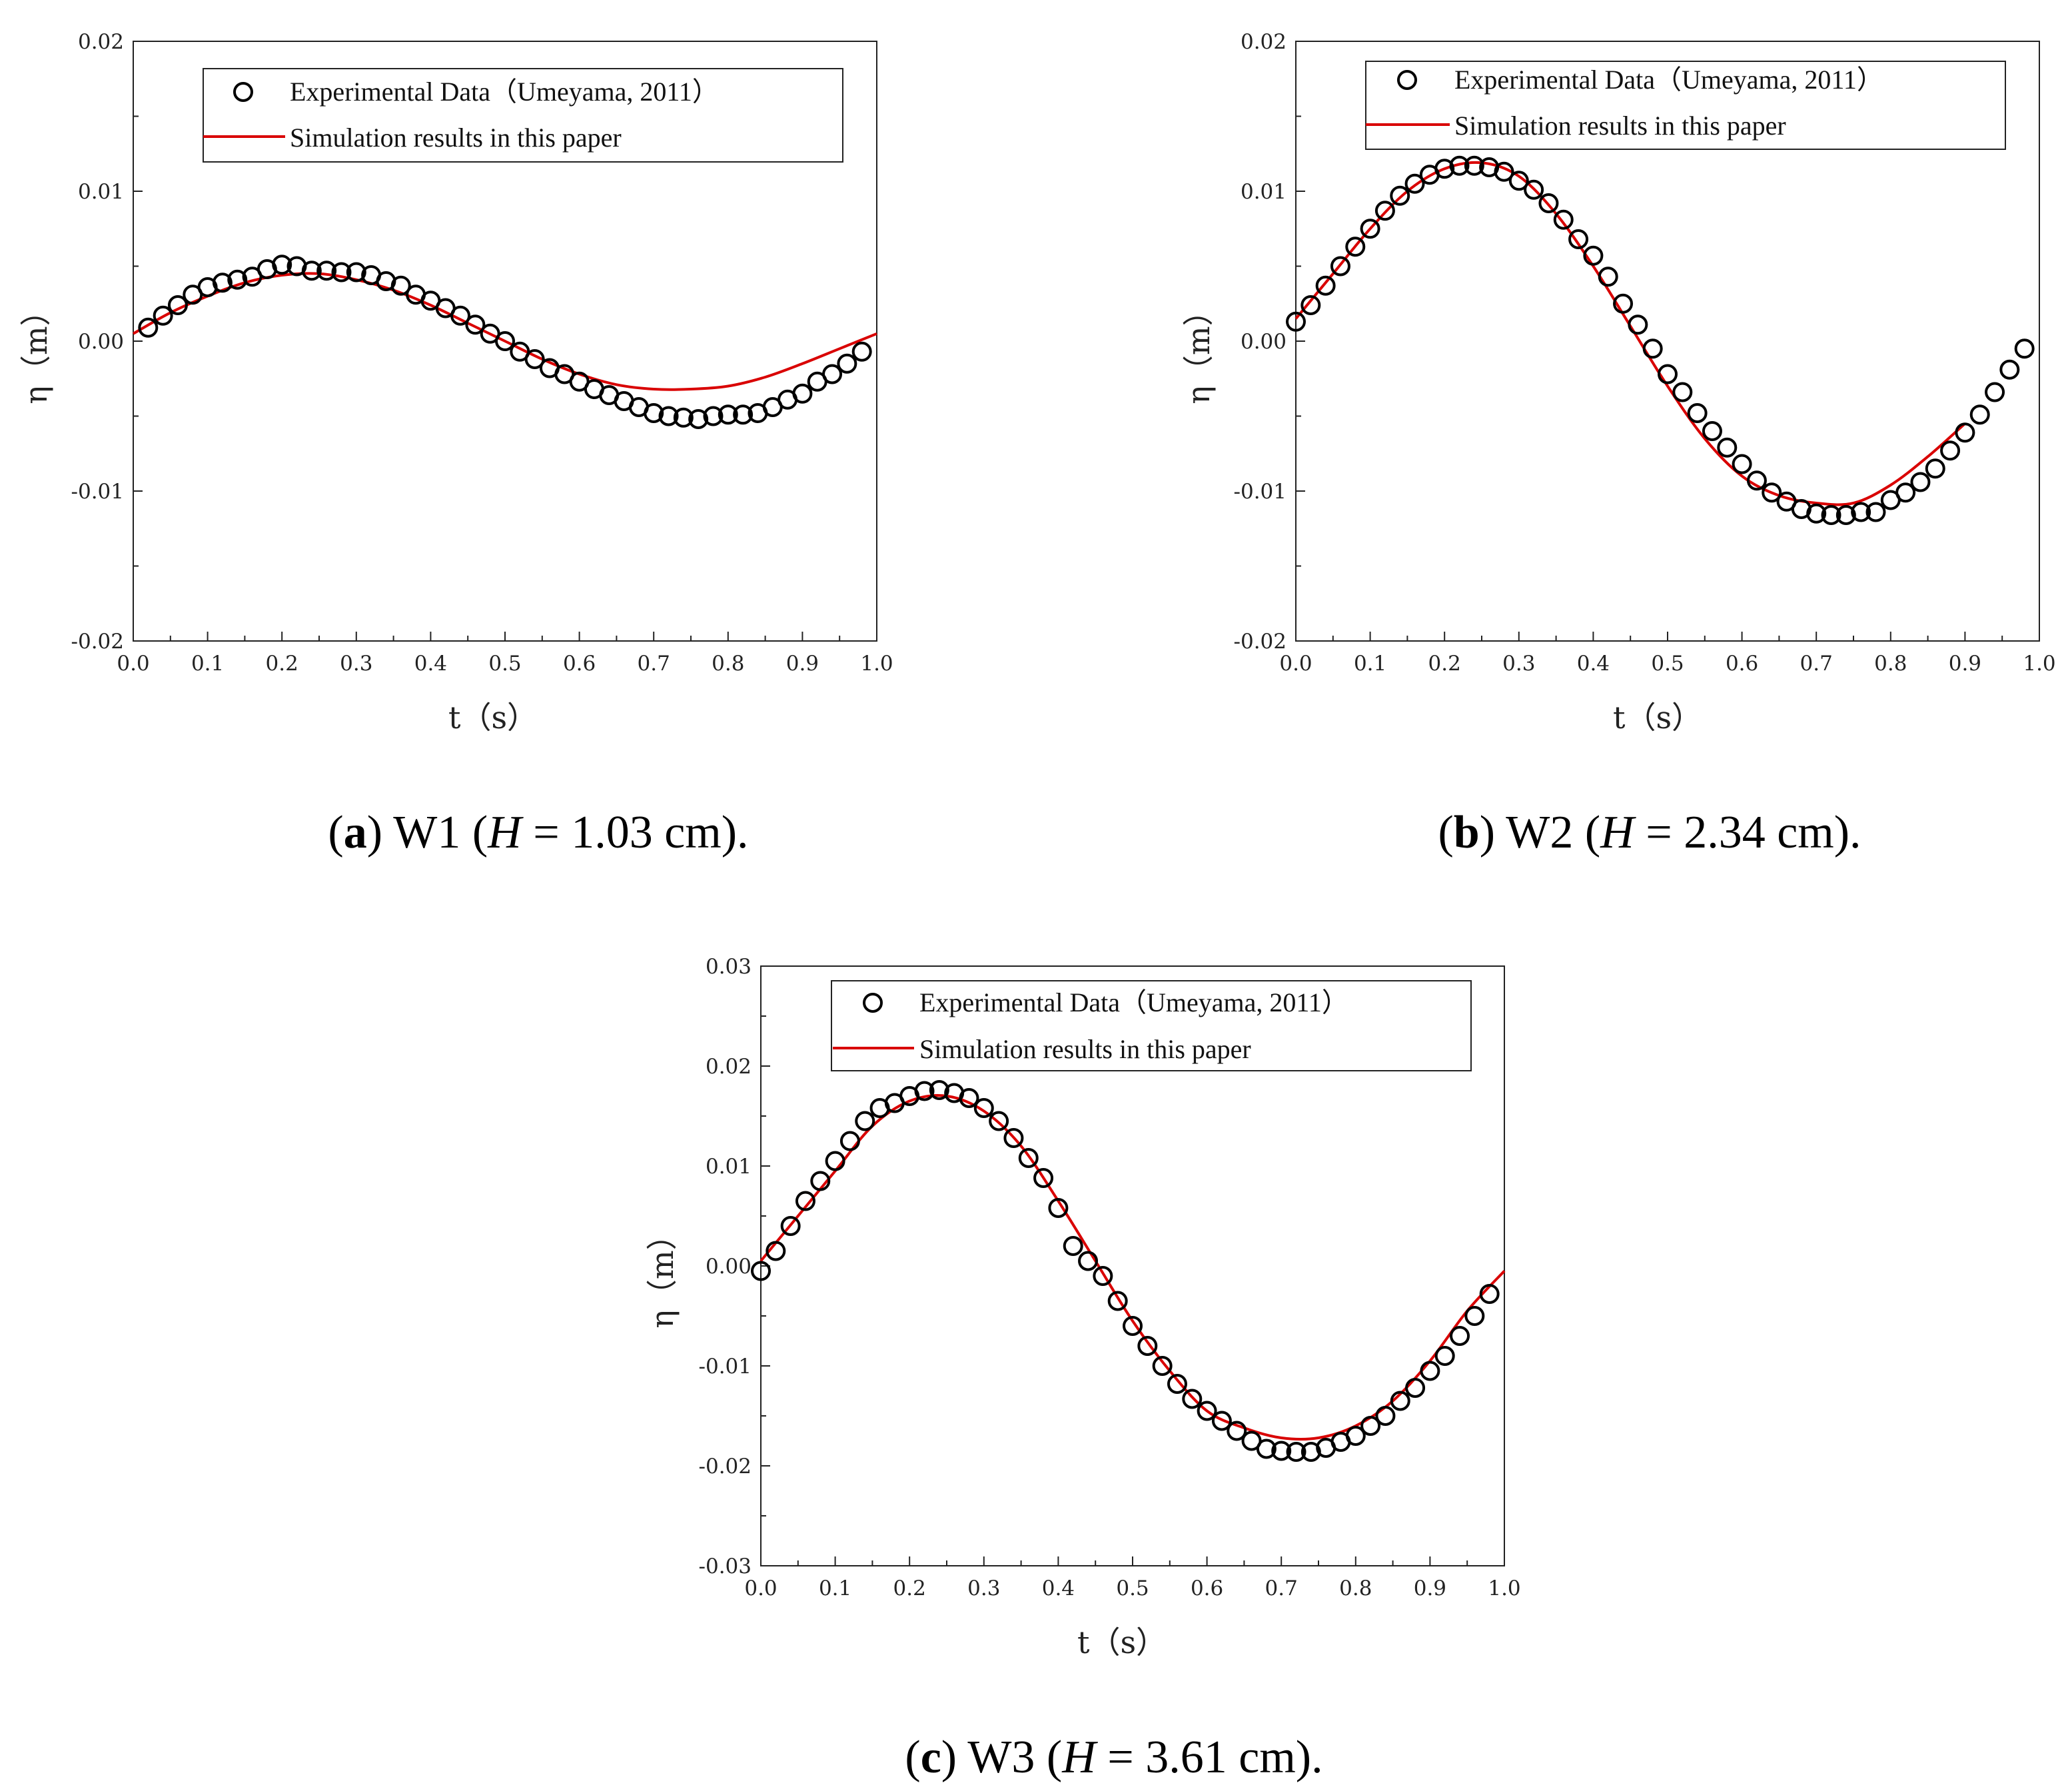 The height and width of the screenshot is (1791, 2072). I want to click on y-tick-label: 0.03, so click(729, 967).